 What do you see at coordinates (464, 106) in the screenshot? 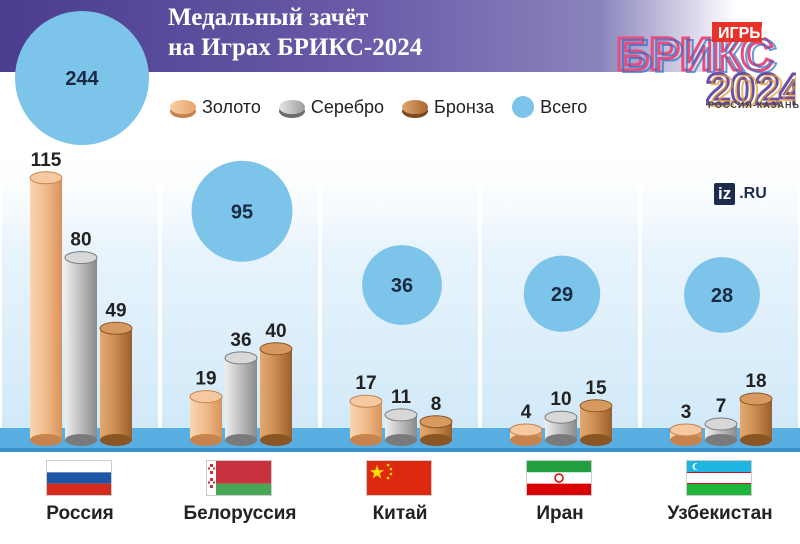
I see `legend-bronze-label: Бронза` at bounding box center [464, 106].